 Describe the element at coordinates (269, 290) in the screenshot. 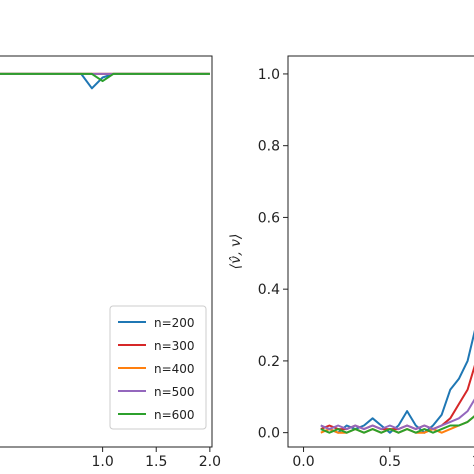

I see `right-y-tick-label: 0.4` at that location.